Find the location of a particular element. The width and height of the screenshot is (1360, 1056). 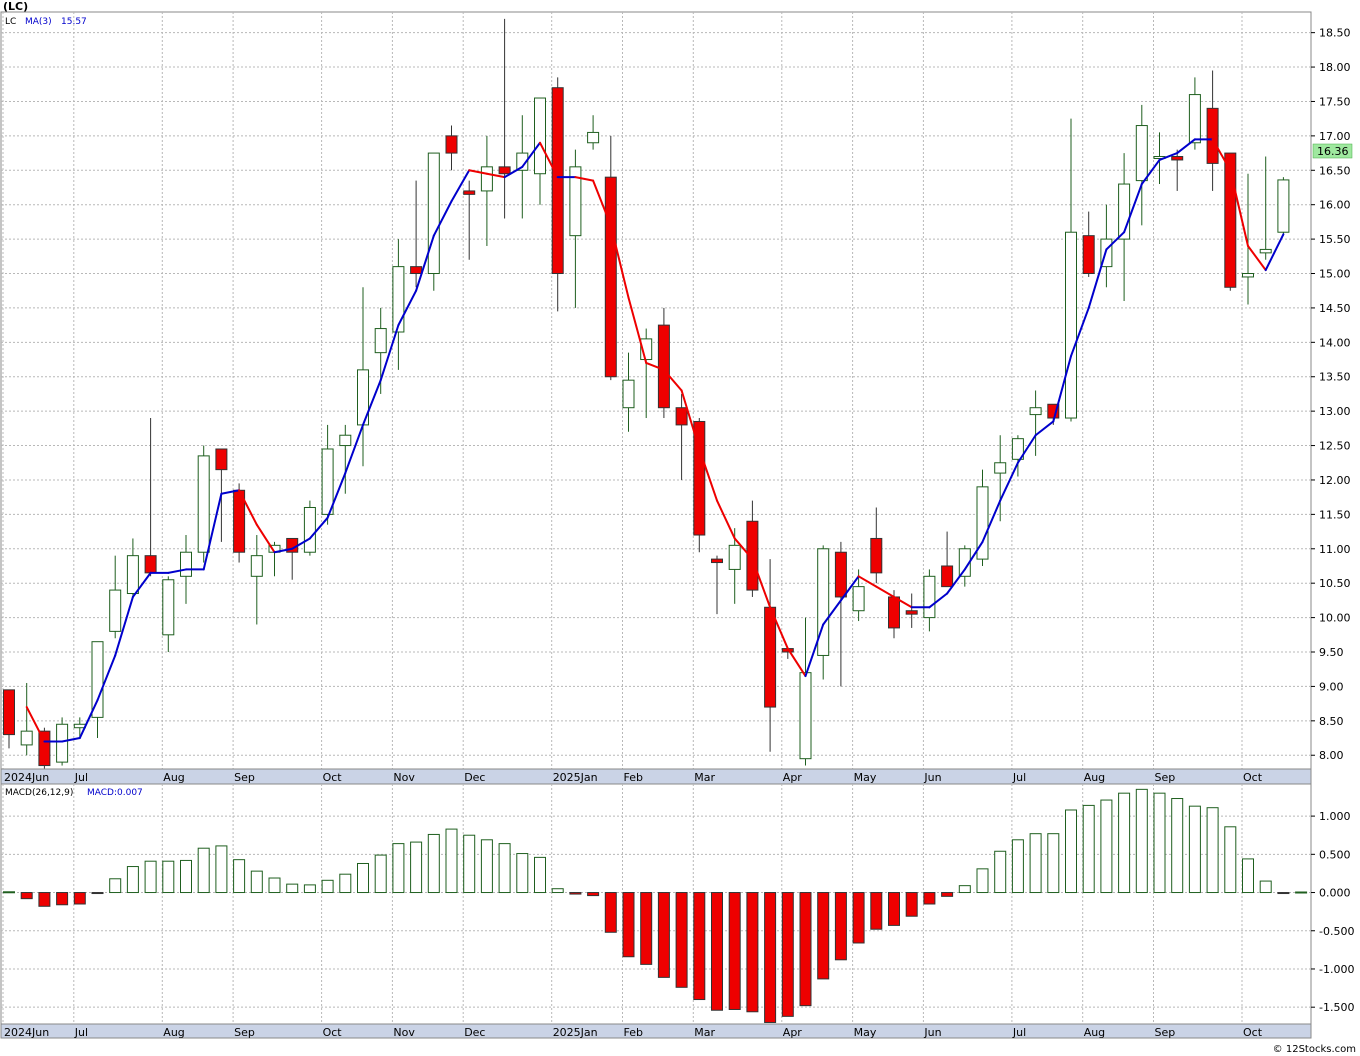

price-y-tick-label: 16.00 is located at coordinates (1335, 205).